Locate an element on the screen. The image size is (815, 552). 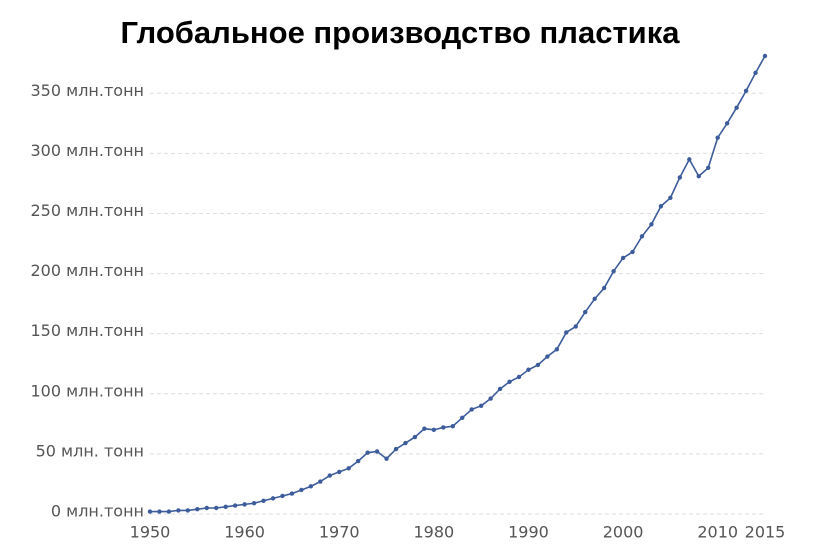
y-tick-label: 200 млн.тонн is located at coordinates (88, 270).